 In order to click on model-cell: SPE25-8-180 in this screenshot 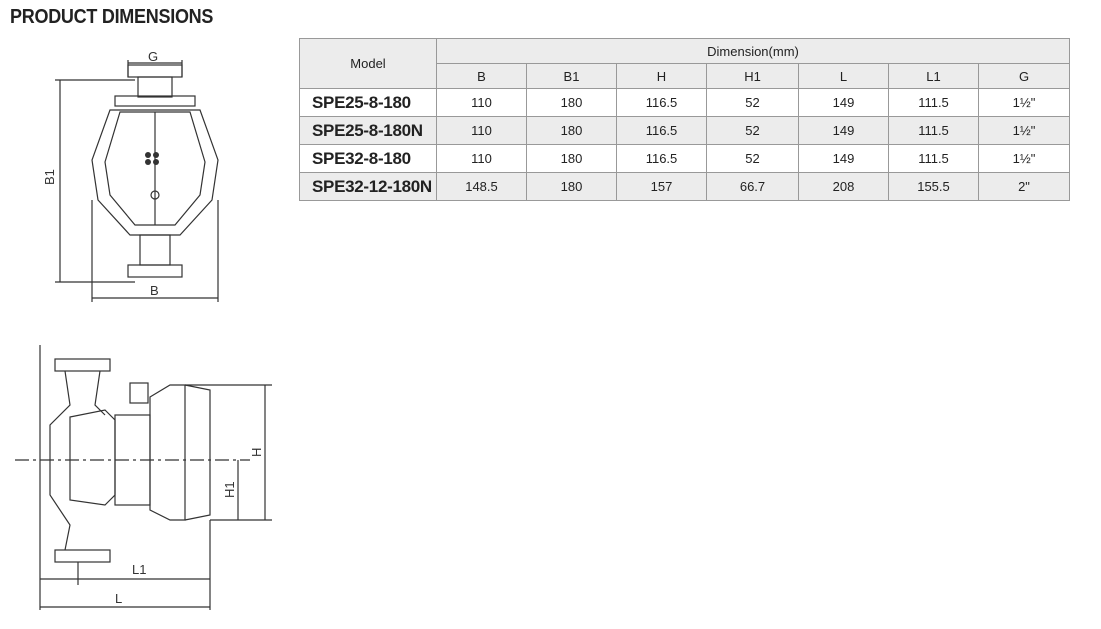, I will do `click(368, 102)`.